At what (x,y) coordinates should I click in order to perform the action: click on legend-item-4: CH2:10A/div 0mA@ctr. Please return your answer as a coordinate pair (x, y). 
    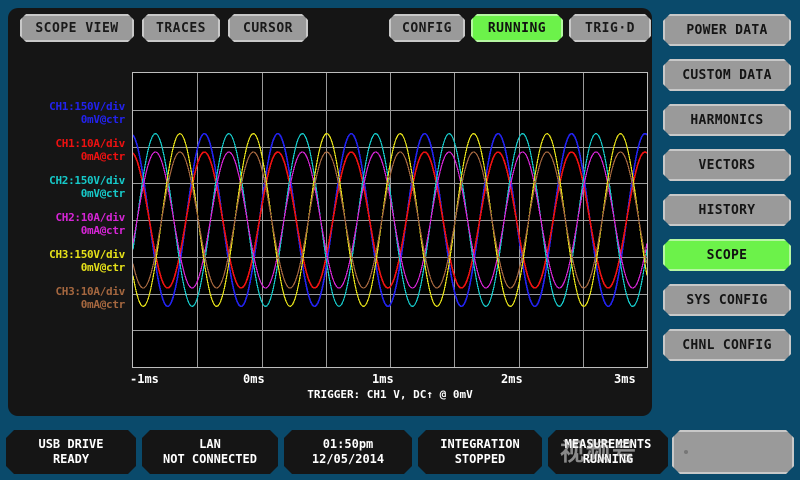
    Looking at the image, I should click on (67, 224).